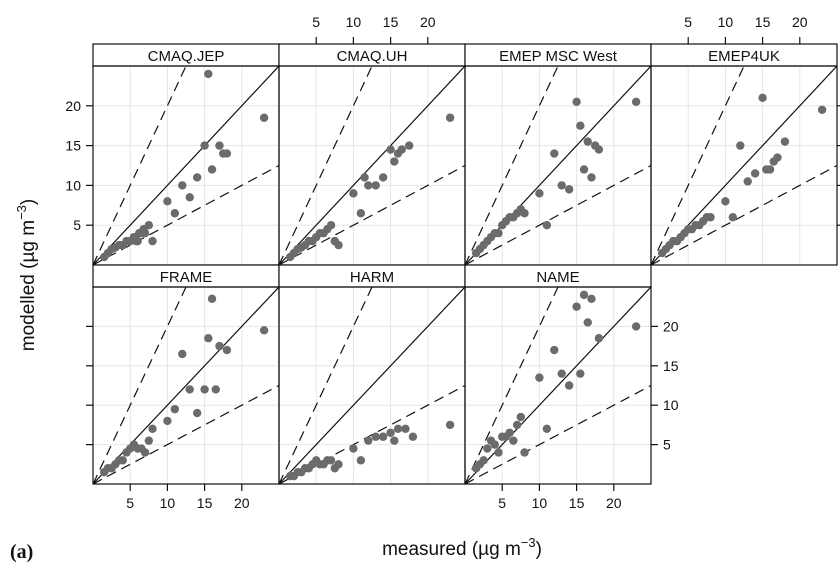 The height and width of the screenshot is (566, 840). Describe the element at coordinates (186, 277) in the screenshot. I see `strip-label: FRAME` at that location.